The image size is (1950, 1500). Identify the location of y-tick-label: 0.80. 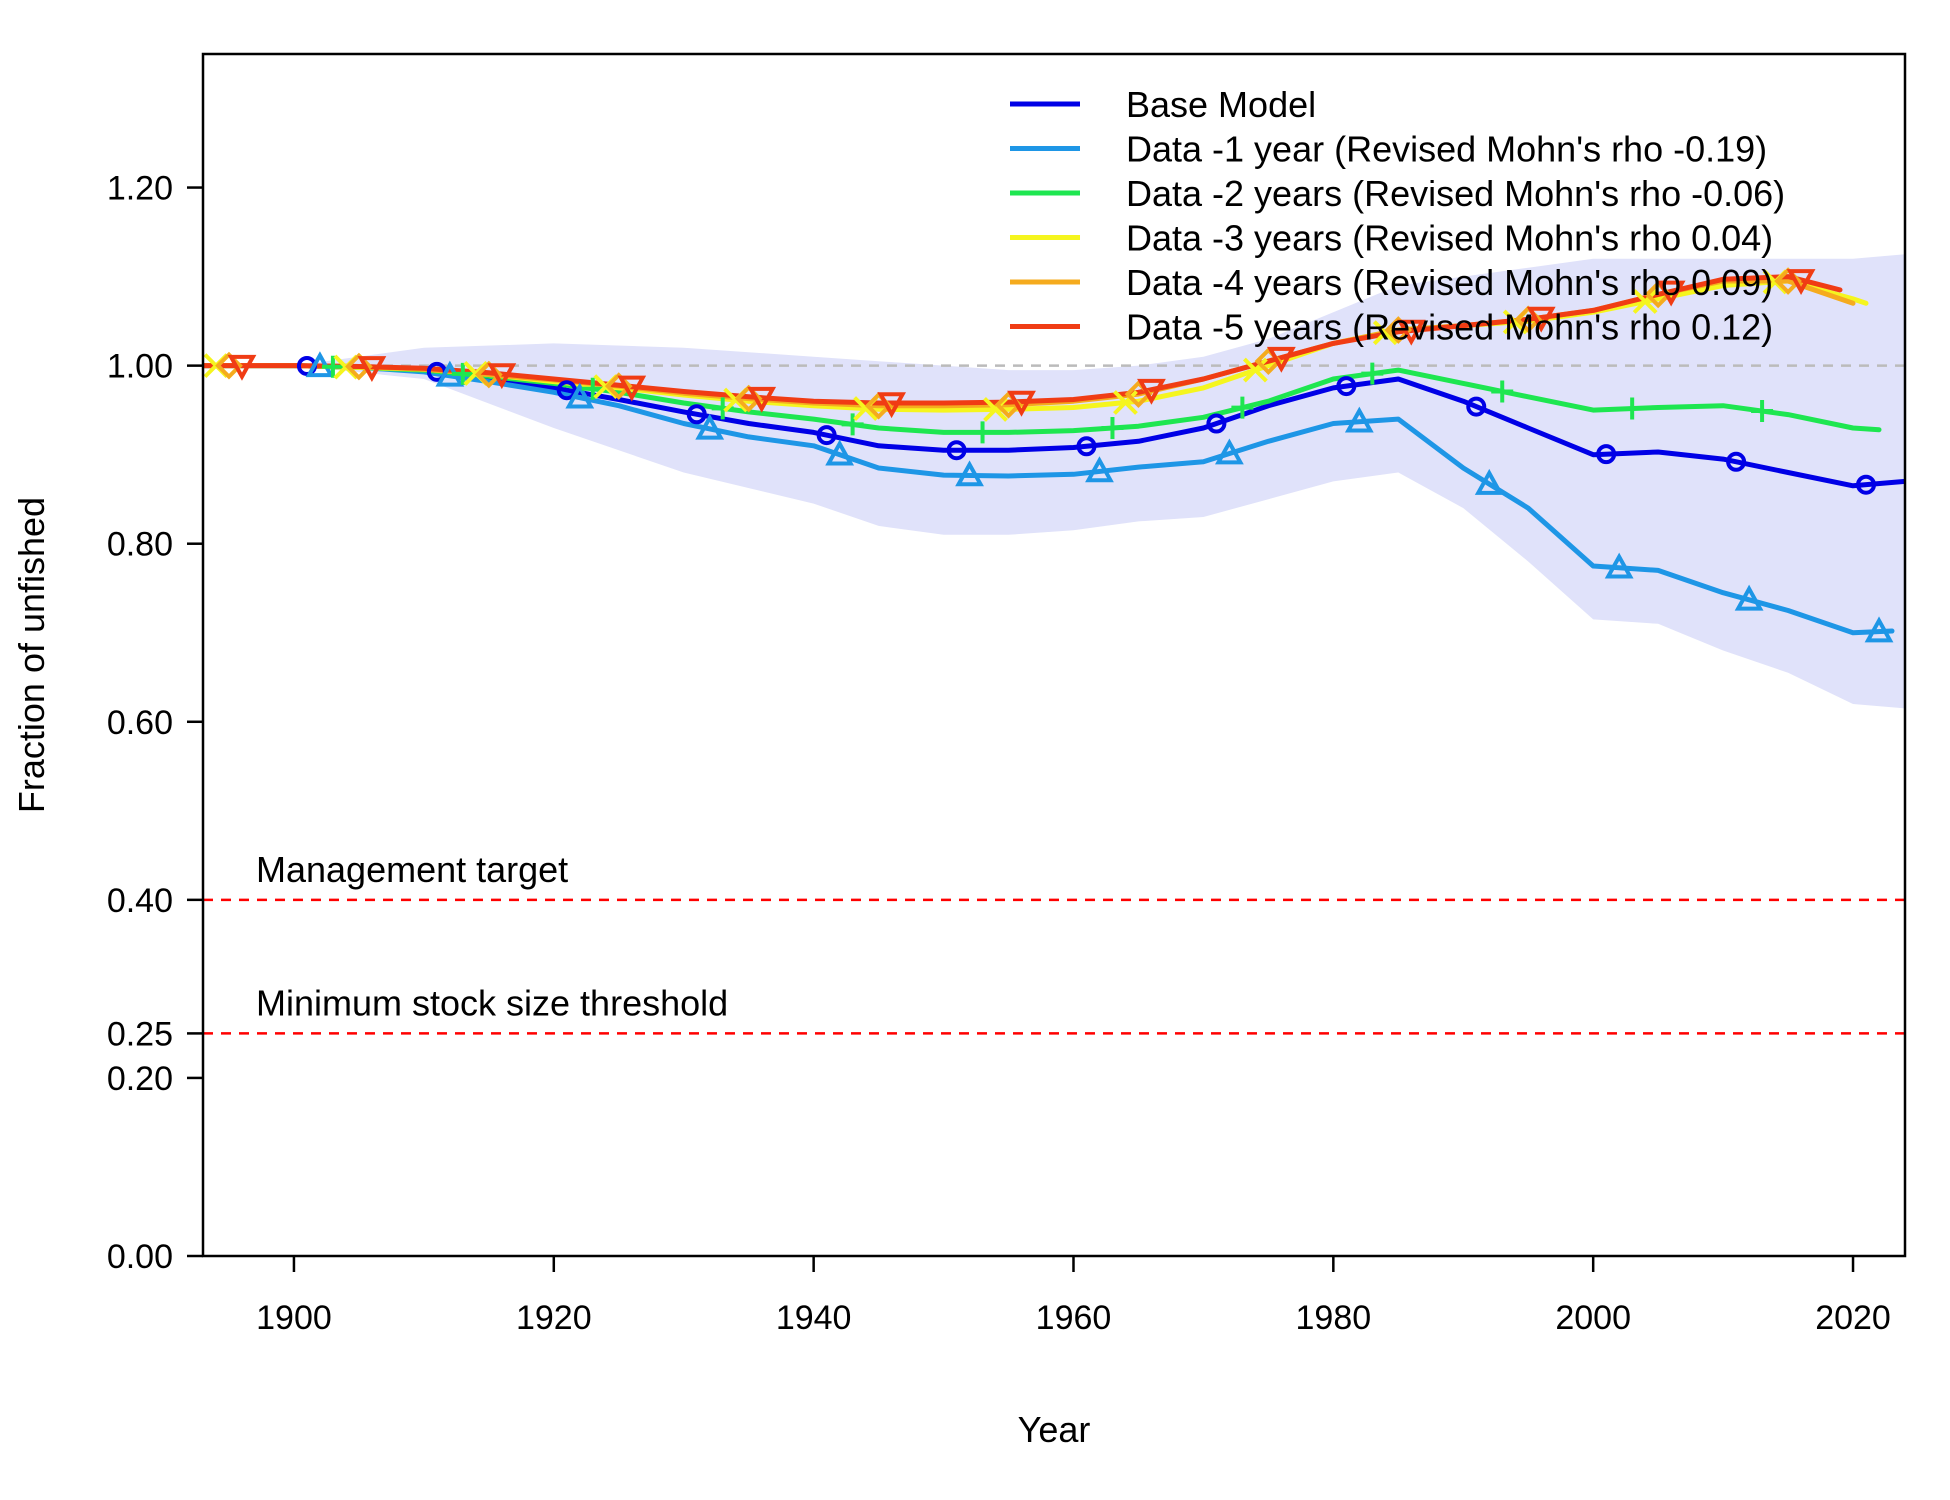
(140, 545).